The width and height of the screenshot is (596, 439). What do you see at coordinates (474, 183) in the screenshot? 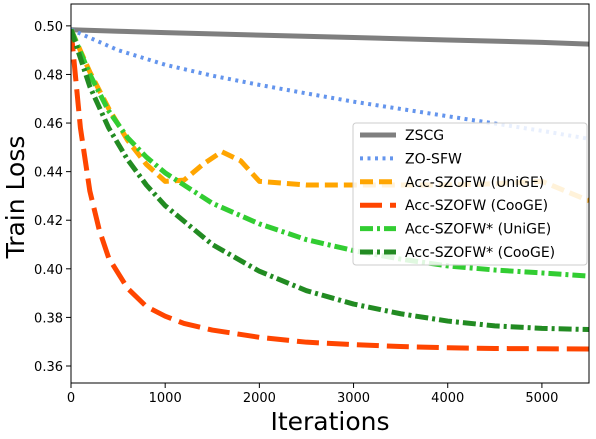
I see `legend-label: Acc-SZOFW (UniGE)` at bounding box center [474, 183].